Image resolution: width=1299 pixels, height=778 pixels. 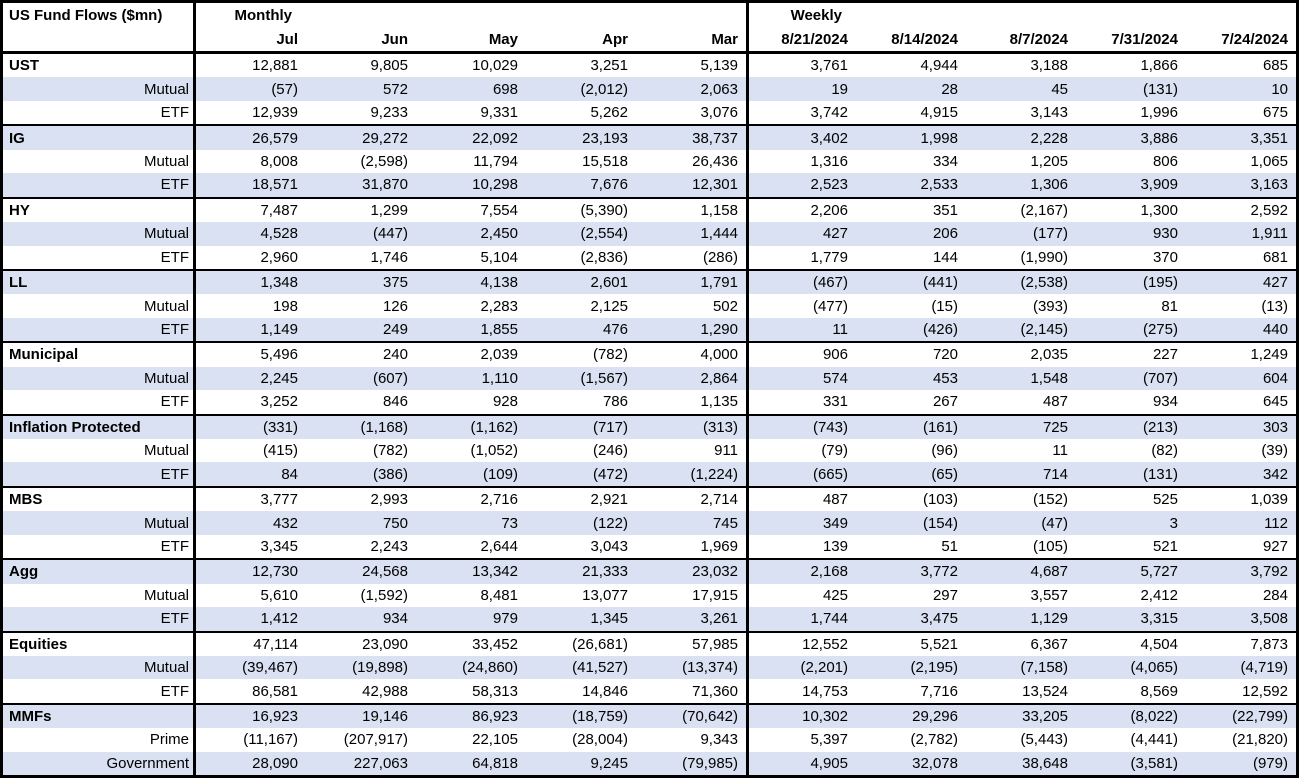 What do you see at coordinates (394, 39) in the screenshot?
I see `column-header: Jun` at bounding box center [394, 39].